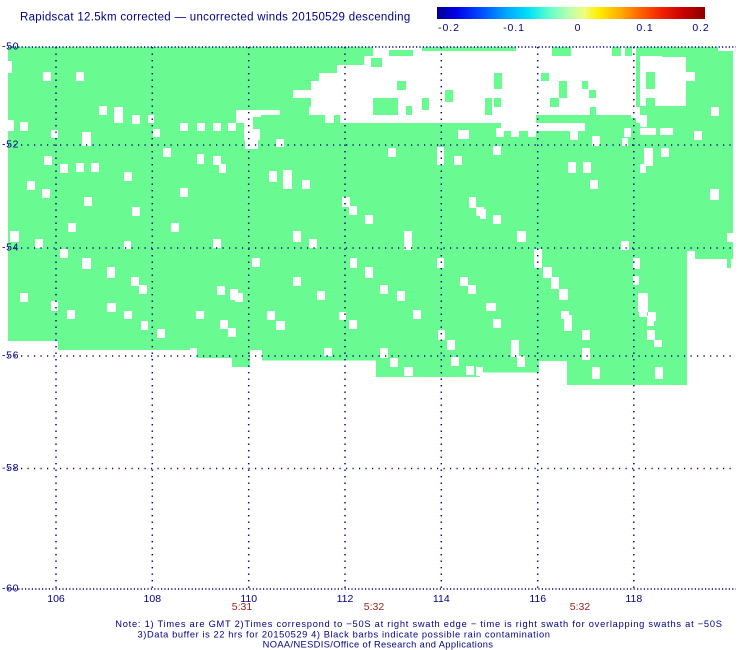 The width and height of the screenshot is (740, 650). What do you see at coordinates (10, 47) in the screenshot?
I see `svg-text: -50` at bounding box center [10, 47].